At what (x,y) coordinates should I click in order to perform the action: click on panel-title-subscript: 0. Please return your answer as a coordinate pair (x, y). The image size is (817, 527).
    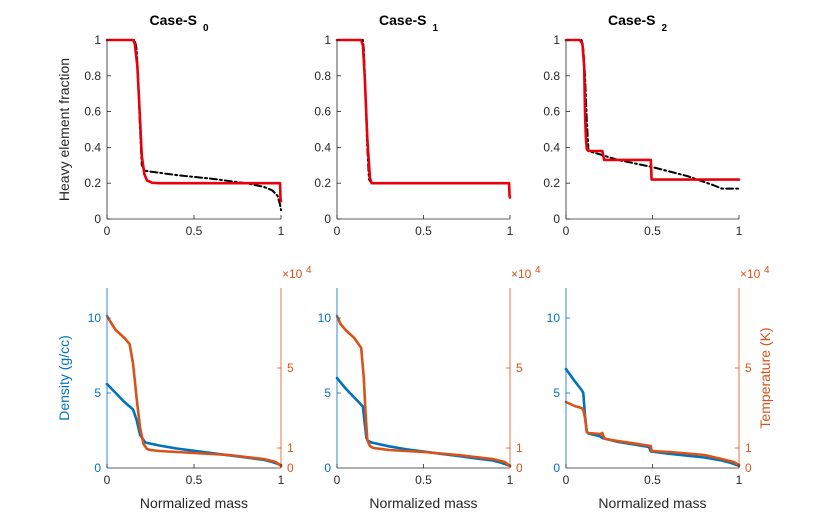
    Looking at the image, I should click on (206, 28).